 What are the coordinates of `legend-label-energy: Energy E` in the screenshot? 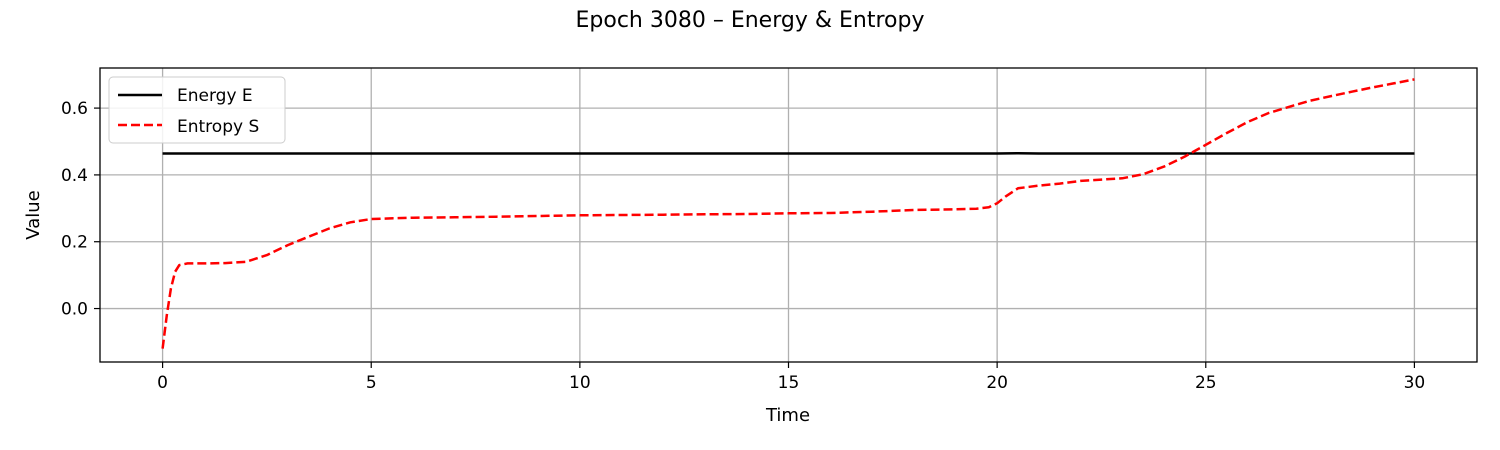 It's located at (215, 96).